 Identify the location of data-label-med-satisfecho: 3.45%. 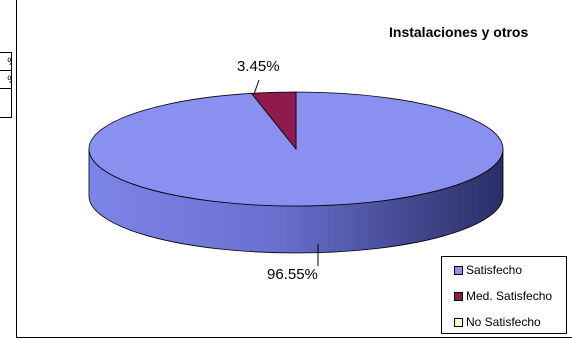
(258, 66).